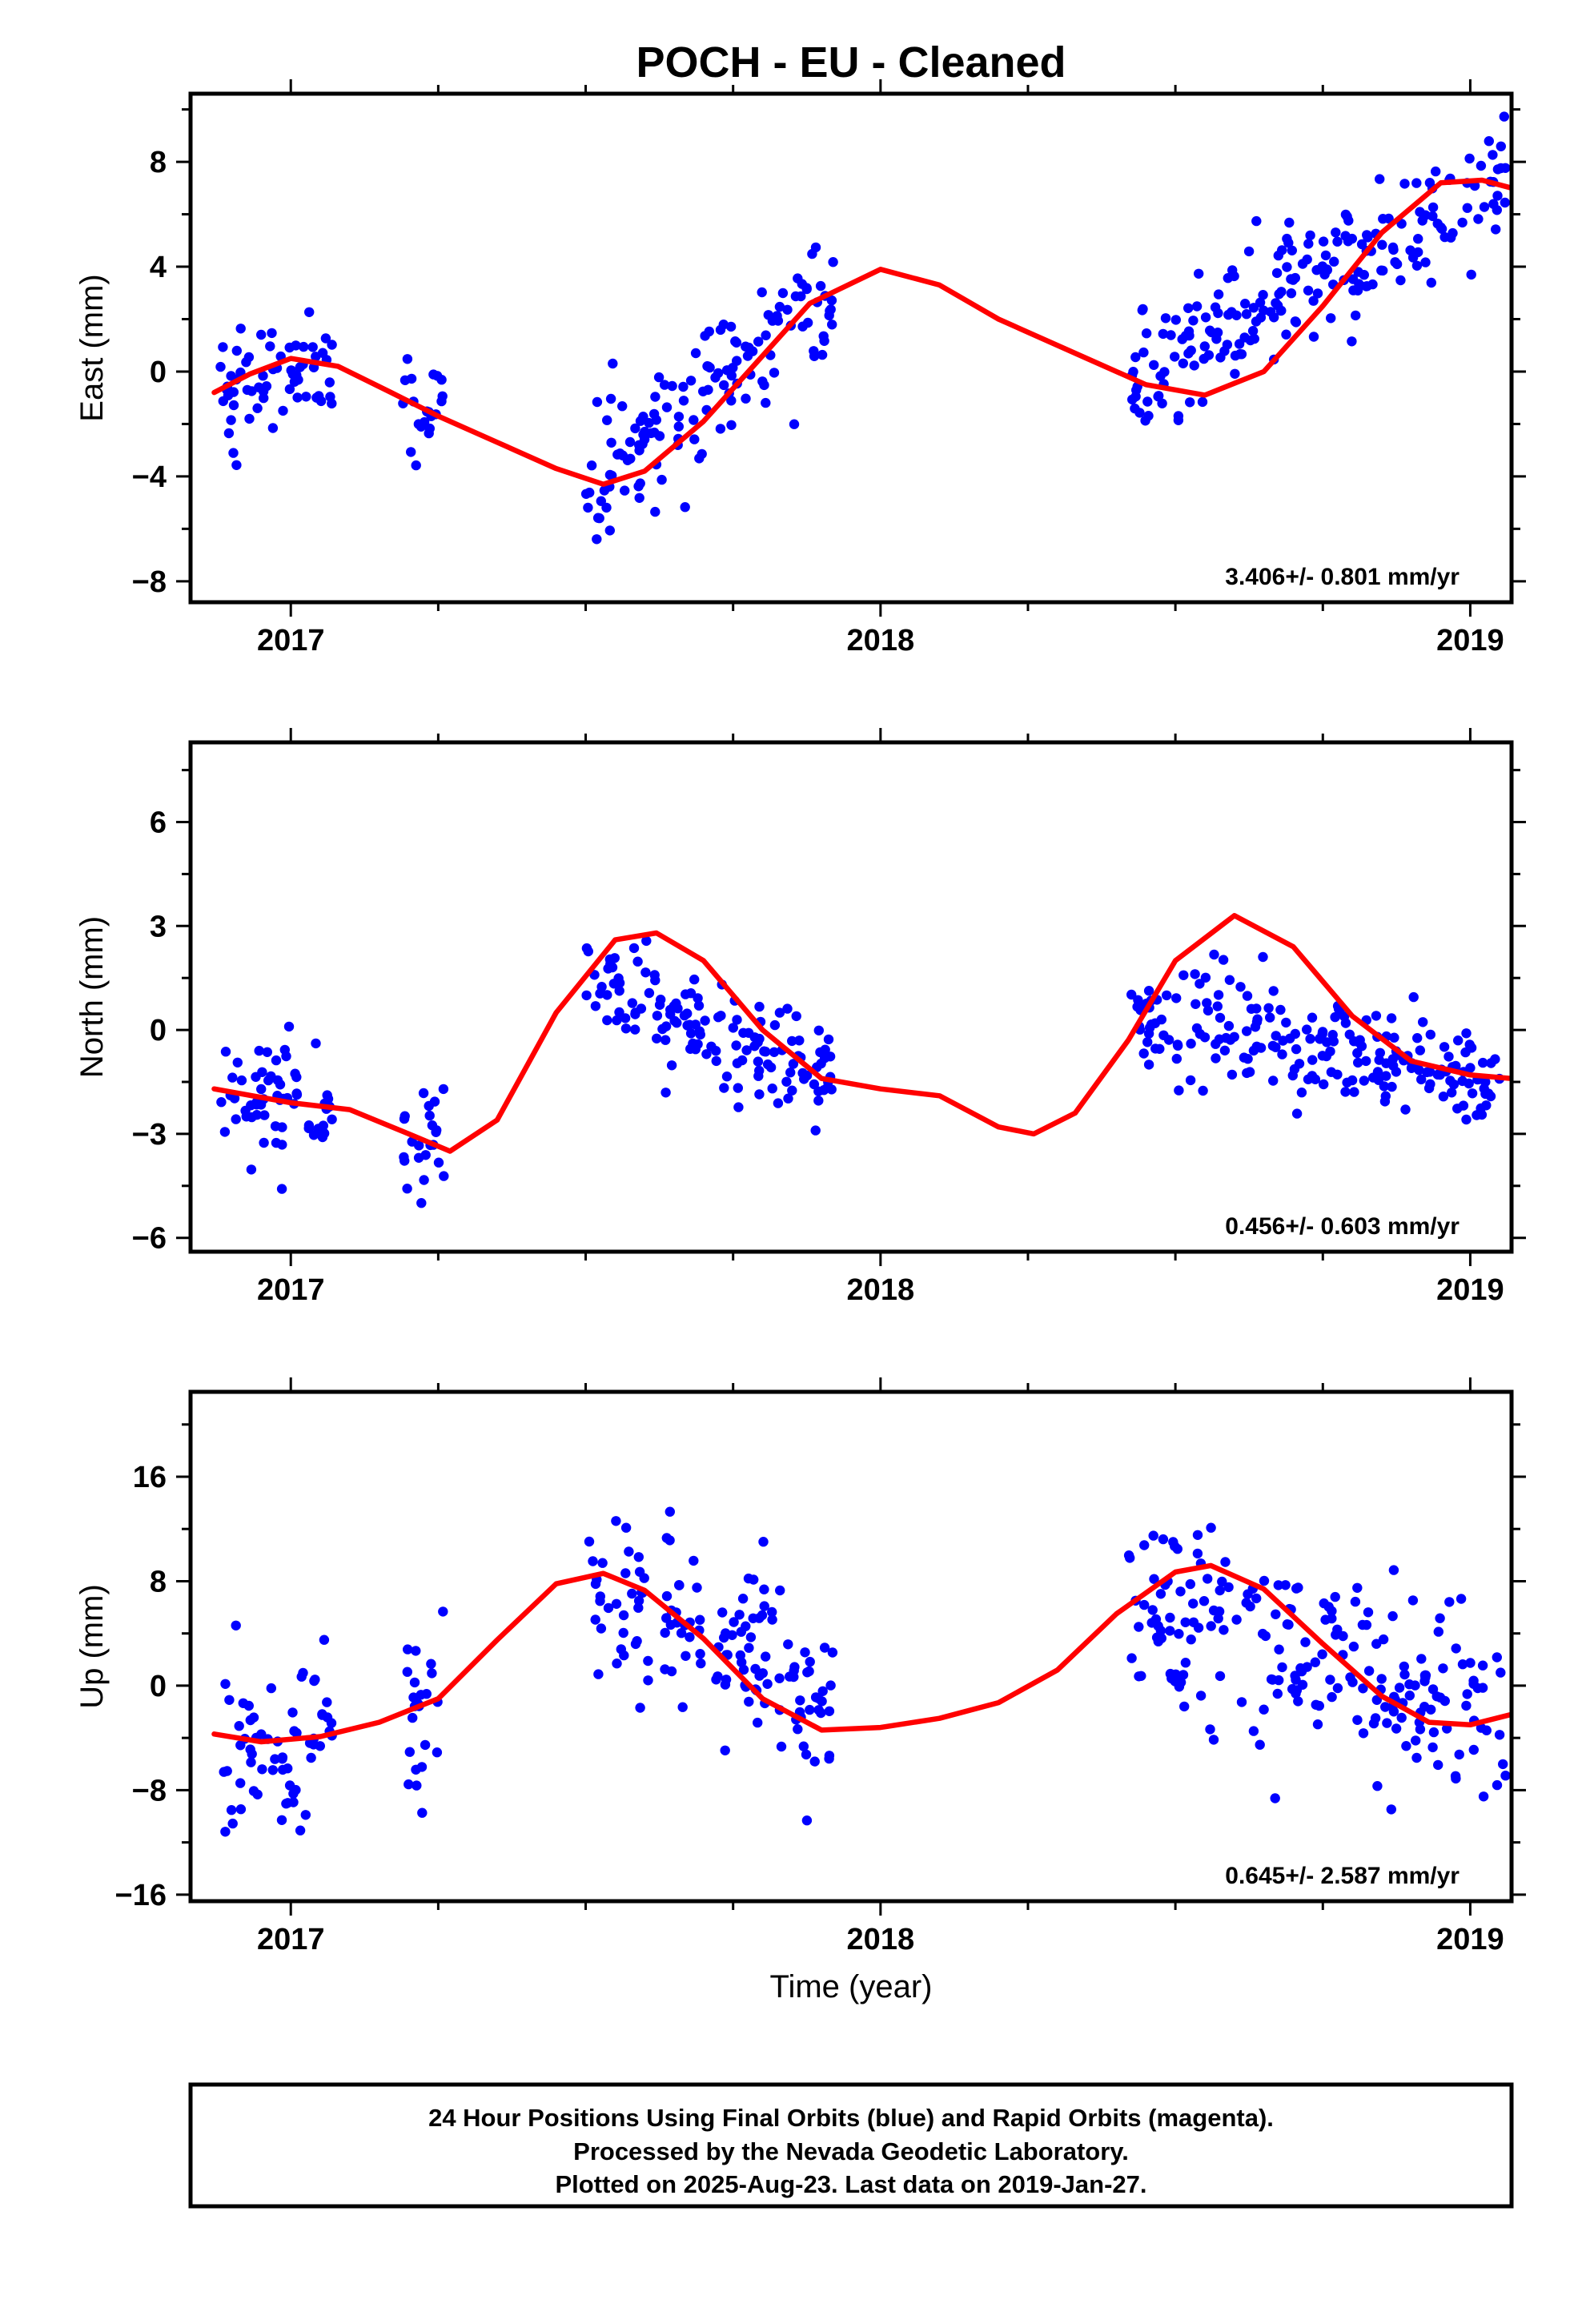  What do you see at coordinates (860, 1071) in the screenshot?
I see `north-observations` at bounding box center [860, 1071].